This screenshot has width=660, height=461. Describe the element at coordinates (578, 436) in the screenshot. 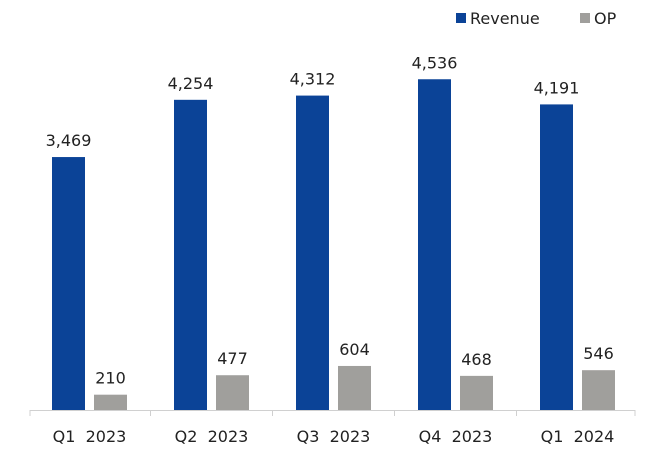

I see `x-tick-label-5: Q1 2024` at that location.